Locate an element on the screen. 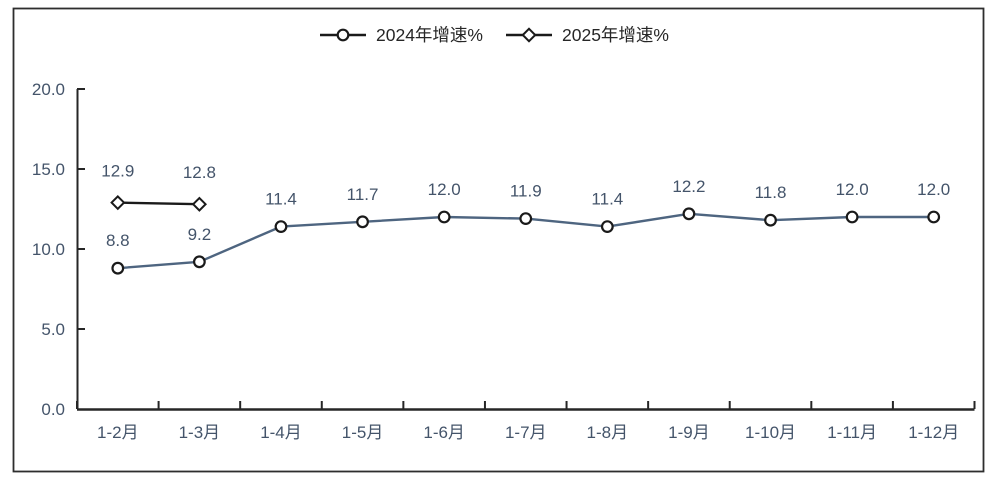 The height and width of the screenshot is (481, 1000). series-layer is located at coordinates (525, 234).